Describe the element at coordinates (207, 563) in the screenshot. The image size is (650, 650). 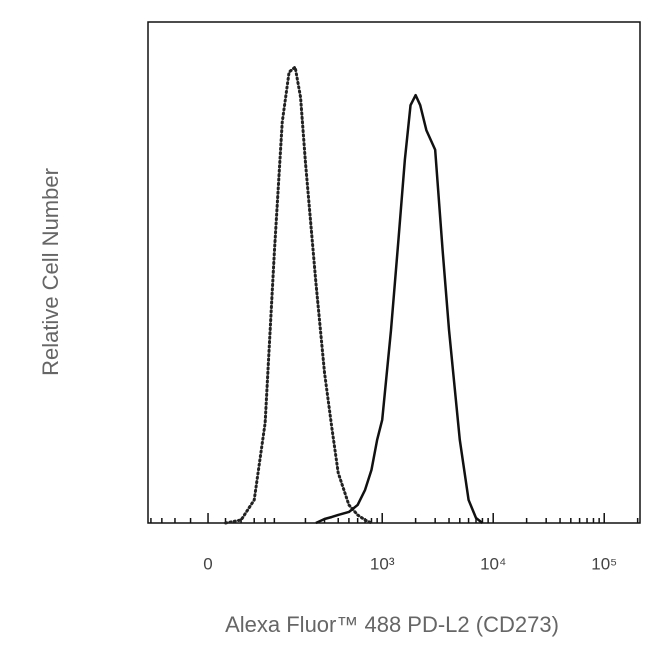
I see `x-tick-label: 0` at that location.